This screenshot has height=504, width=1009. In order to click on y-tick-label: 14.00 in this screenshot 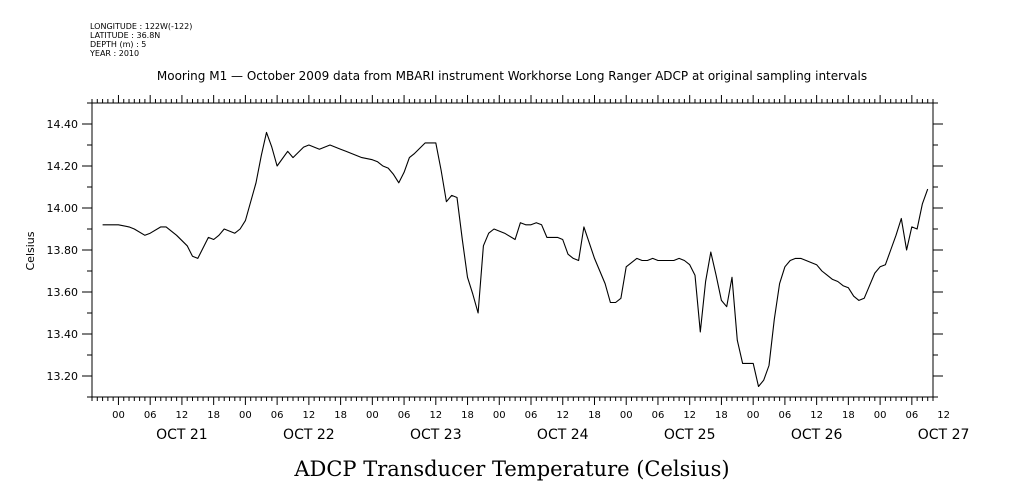, I will do `click(63, 208)`.